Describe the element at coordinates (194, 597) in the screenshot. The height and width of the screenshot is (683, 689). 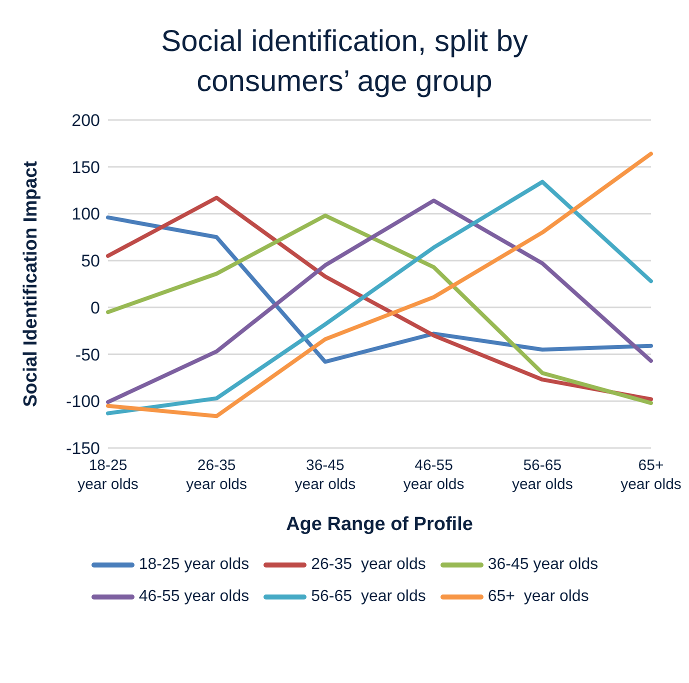
I see `legend-label: 46-55 year olds` at that location.